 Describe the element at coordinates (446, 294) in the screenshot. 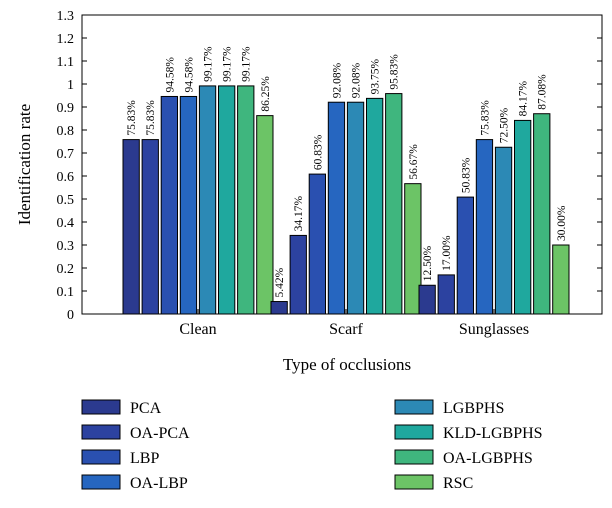

I see `bar-oa-pca-sunglasses` at that location.